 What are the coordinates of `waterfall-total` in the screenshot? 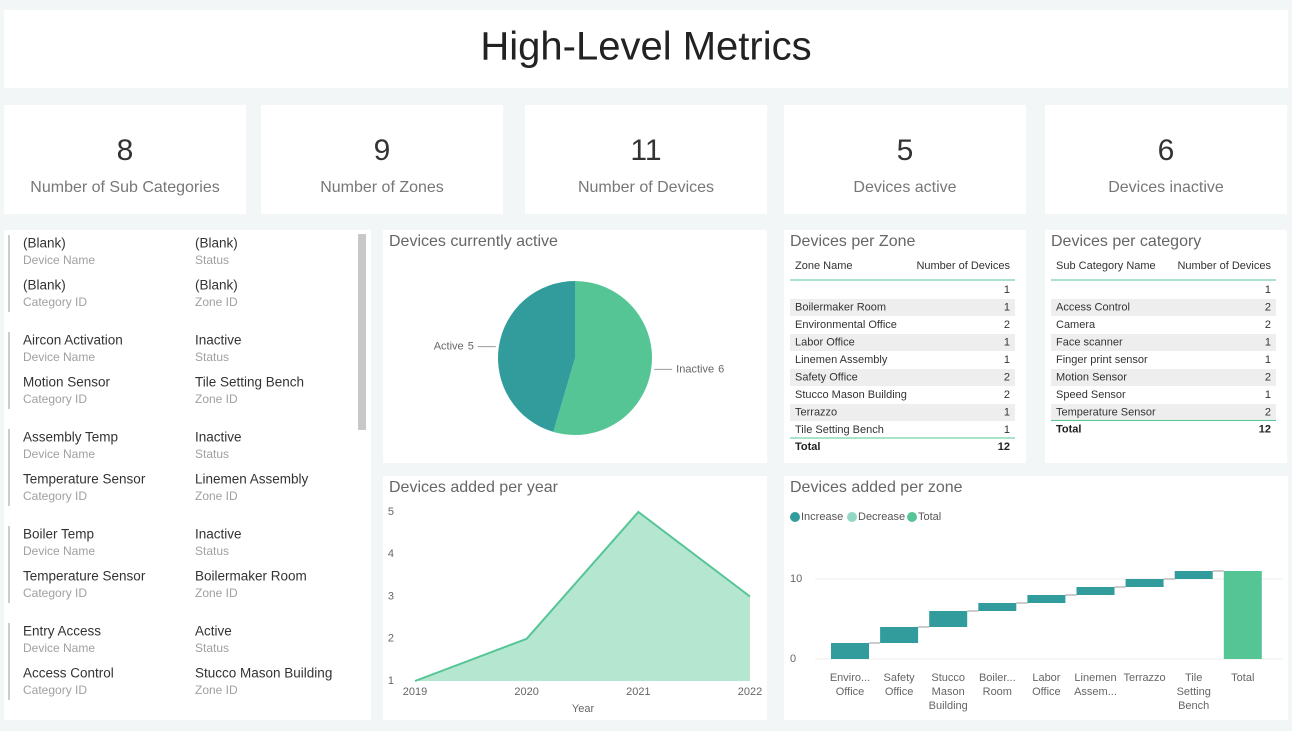 It's located at (1242, 615).